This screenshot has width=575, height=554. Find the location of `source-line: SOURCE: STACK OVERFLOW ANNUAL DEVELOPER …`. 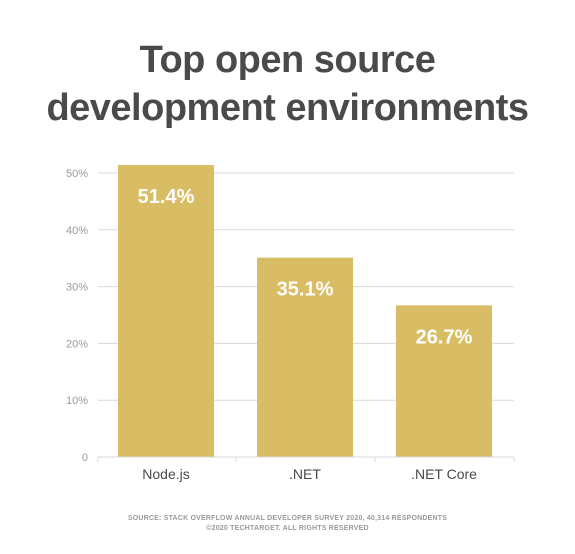

source-line: SOURCE: STACK OVERFLOW ANNUAL DEVELOPER … is located at coordinates (287, 518).